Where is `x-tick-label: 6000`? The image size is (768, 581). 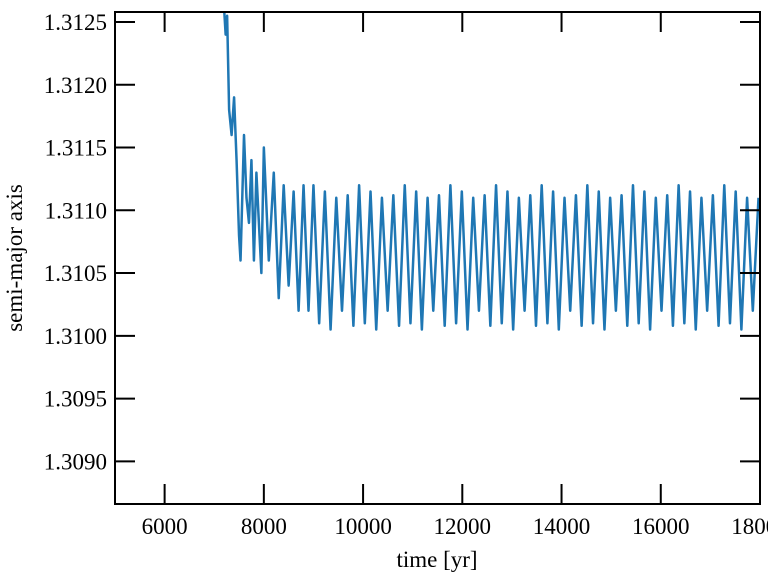
x-tick-label: 6000 is located at coordinates (165, 526).